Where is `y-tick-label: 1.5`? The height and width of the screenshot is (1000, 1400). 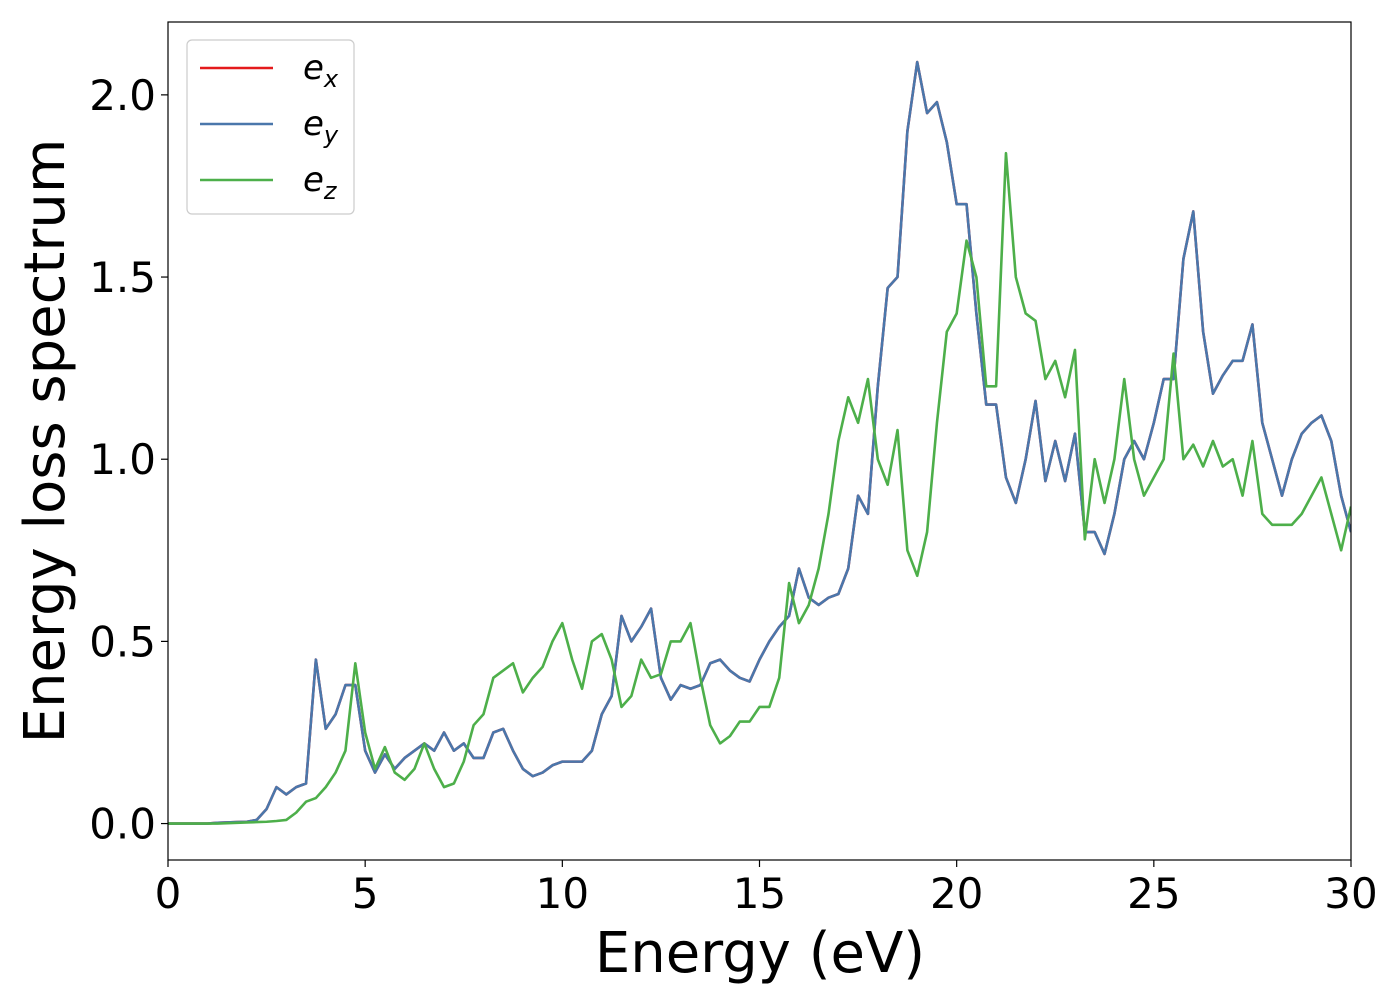 y-tick-label: 1.5 is located at coordinates (122, 277).